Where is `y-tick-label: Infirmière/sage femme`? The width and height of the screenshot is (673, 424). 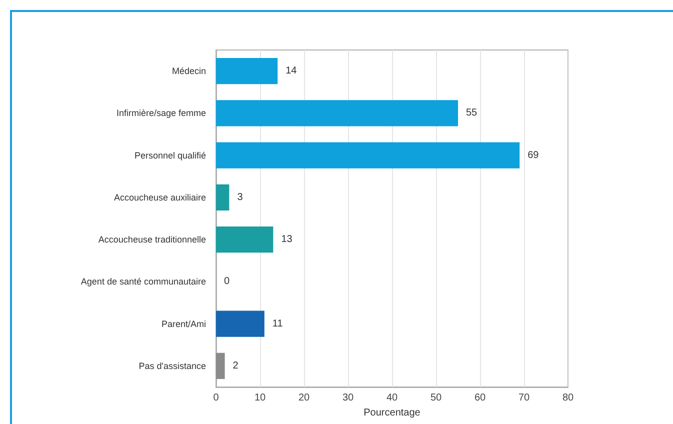
y-tick-label: Infirmière/sage femme is located at coordinates (161, 113).